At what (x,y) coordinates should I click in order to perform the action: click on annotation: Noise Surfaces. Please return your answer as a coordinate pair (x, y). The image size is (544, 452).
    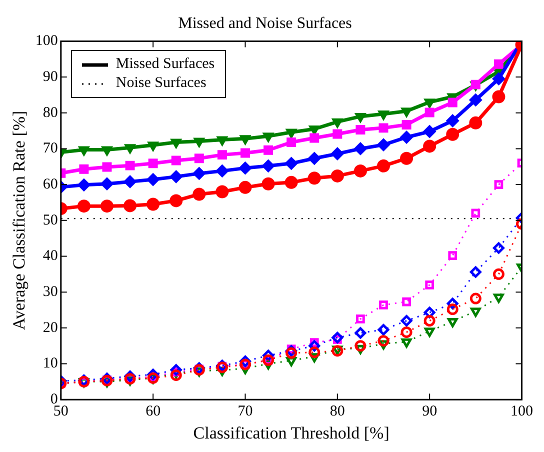
    Looking at the image, I should click on (161, 84).